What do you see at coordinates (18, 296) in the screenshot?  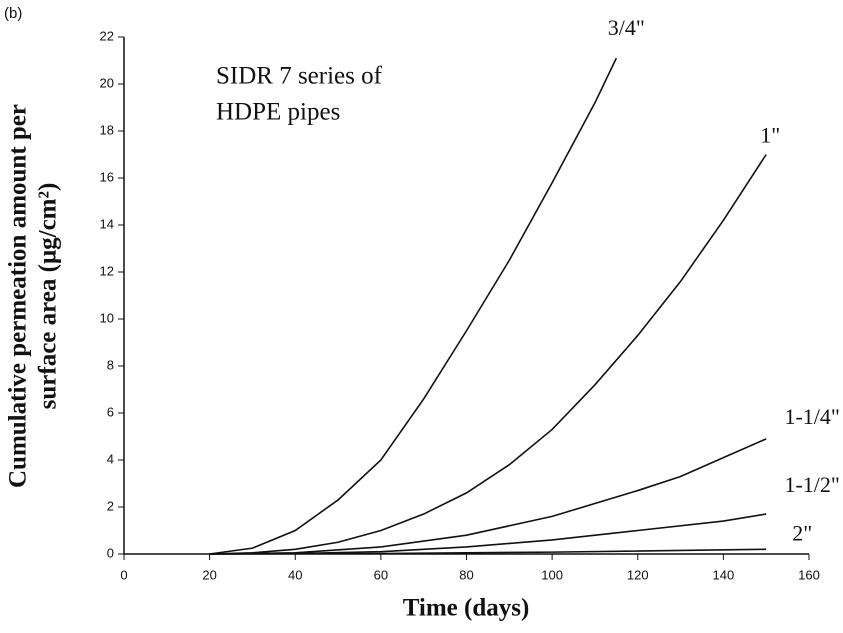 I see `y-axis-label: Cumulative permeation amount per` at bounding box center [18, 296].